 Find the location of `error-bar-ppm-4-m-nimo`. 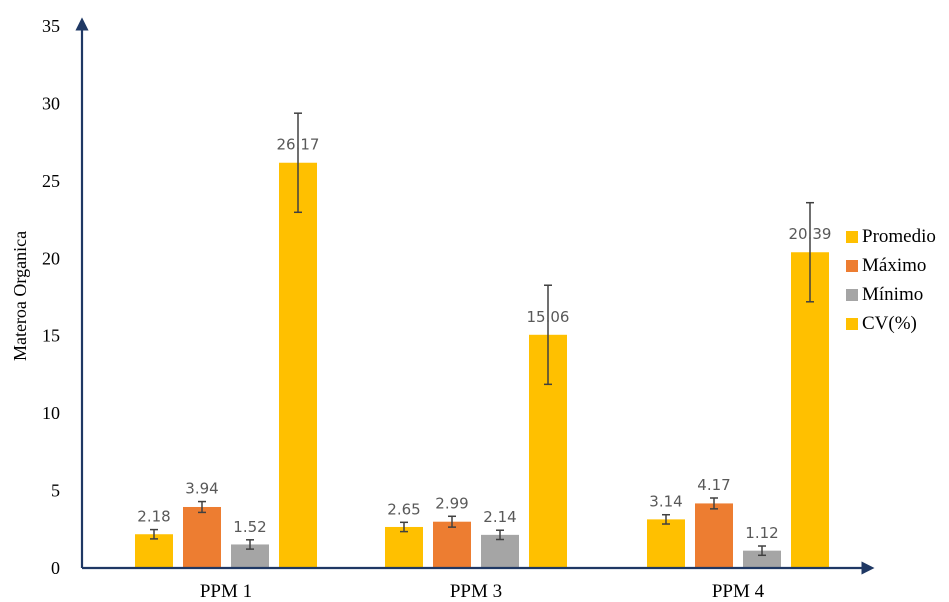

error-bar-ppm-4-m-nimo is located at coordinates (762, 551).